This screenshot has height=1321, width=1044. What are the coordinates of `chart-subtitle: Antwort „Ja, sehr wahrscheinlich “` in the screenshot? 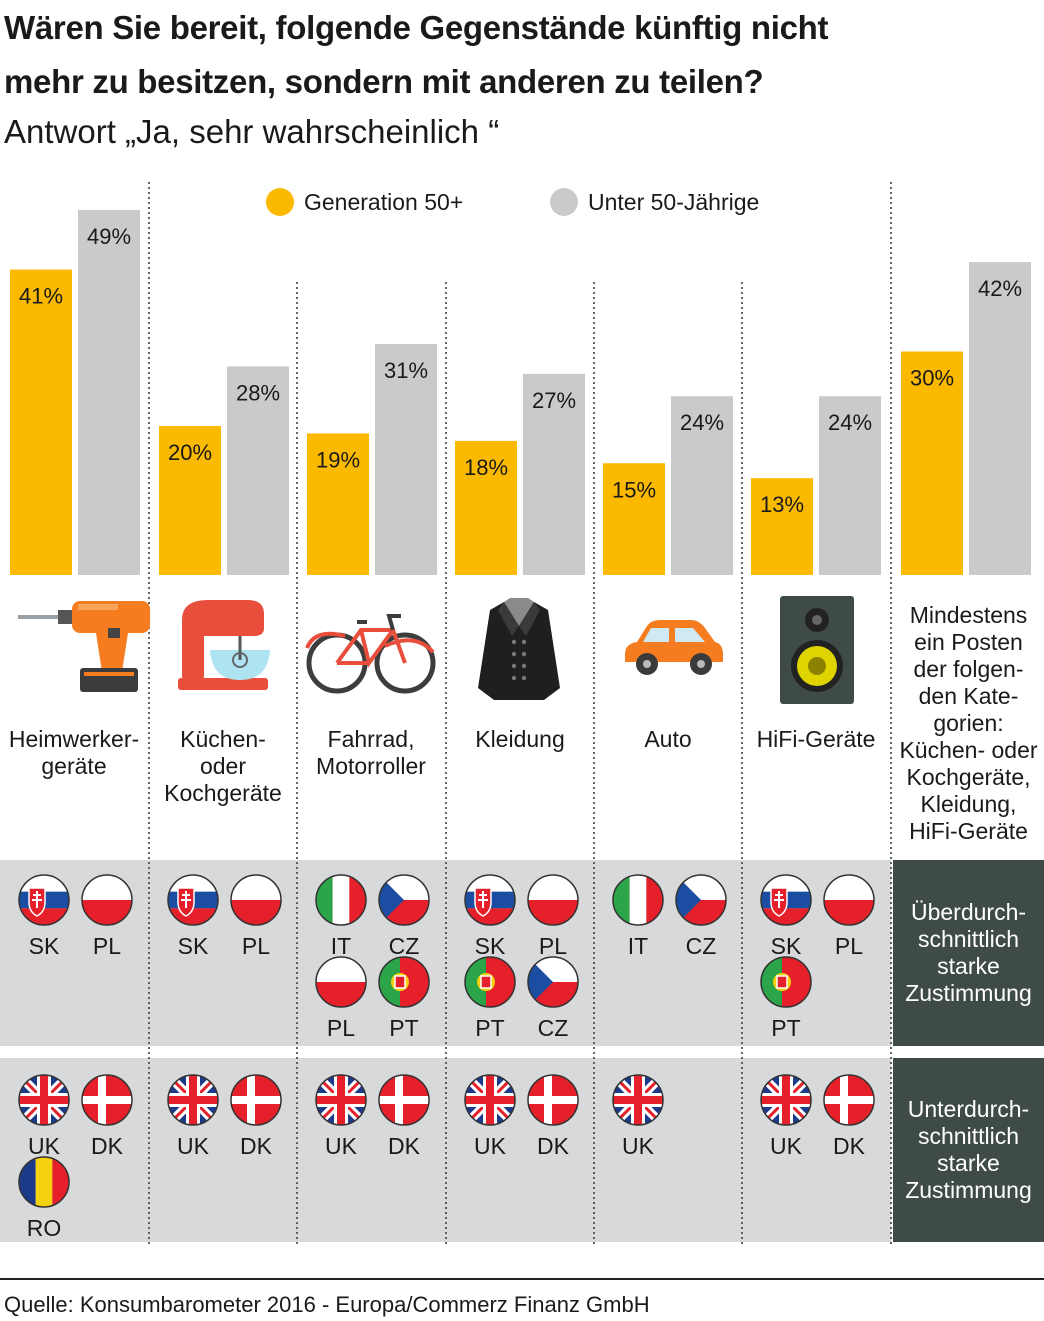 It's located at (252, 131).